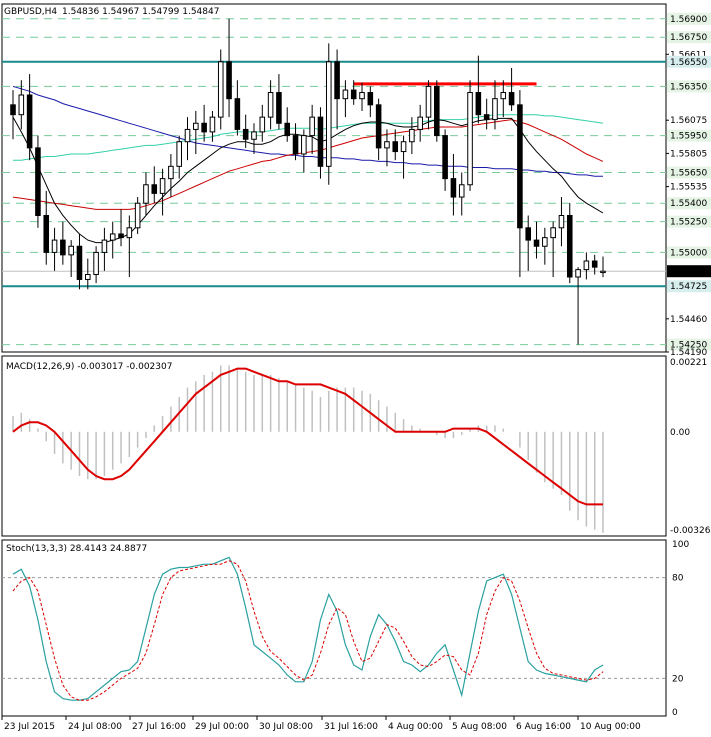 This screenshot has height=737, width=711. What do you see at coordinates (688, 320) in the screenshot?
I see `price-axis-label: 1.54460` at bounding box center [688, 320].